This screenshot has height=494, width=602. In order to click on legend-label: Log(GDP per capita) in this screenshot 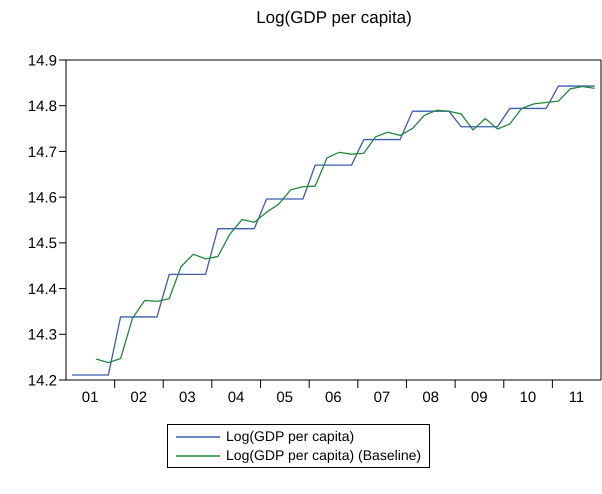, I will do `click(290, 436)`.